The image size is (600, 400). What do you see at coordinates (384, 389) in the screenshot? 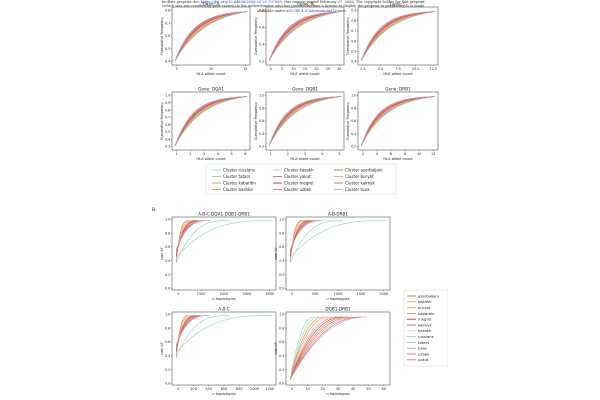
I see `x-tick-label: 60` at bounding box center [384, 389].